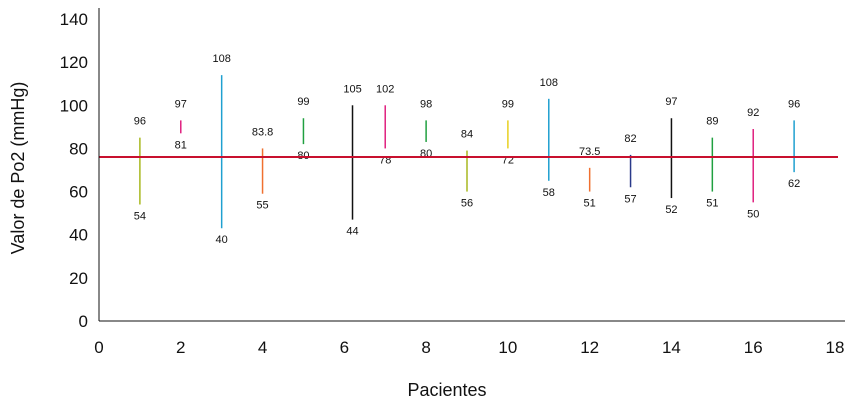  I want to click on high-value-label-1: 96, so click(140, 122).